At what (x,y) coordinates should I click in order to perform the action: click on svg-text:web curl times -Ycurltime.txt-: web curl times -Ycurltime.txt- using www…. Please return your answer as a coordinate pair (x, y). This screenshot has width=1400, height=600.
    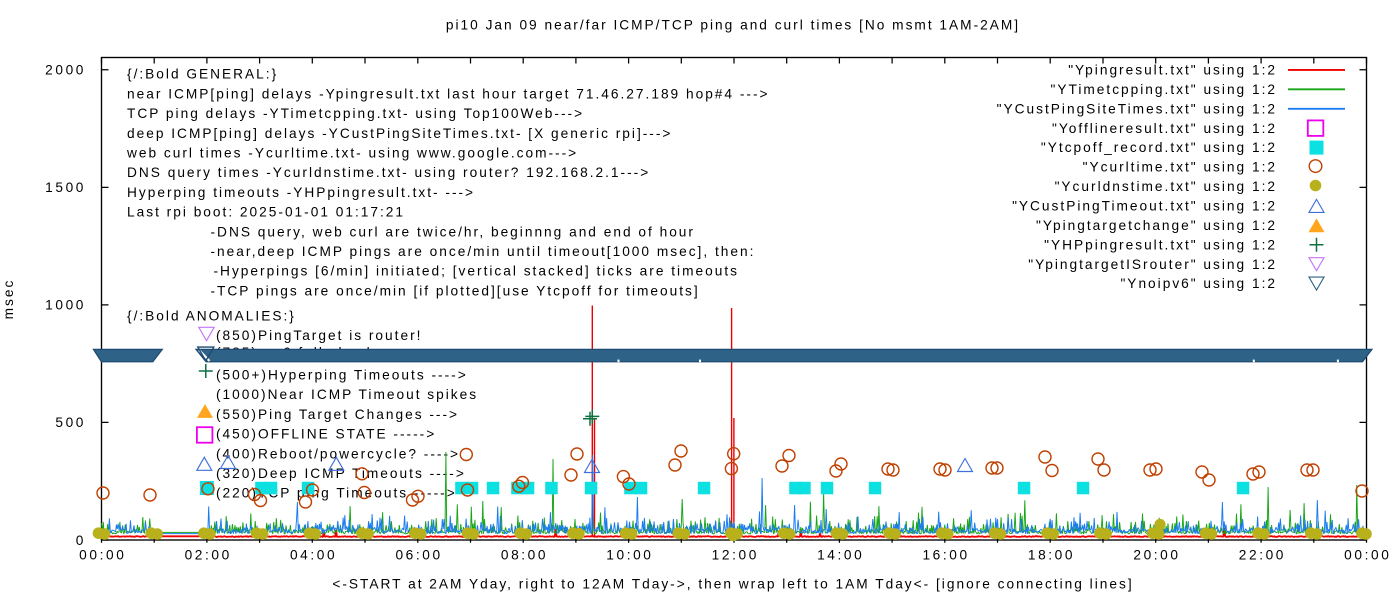
    Looking at the image, I should click on (352, 153).